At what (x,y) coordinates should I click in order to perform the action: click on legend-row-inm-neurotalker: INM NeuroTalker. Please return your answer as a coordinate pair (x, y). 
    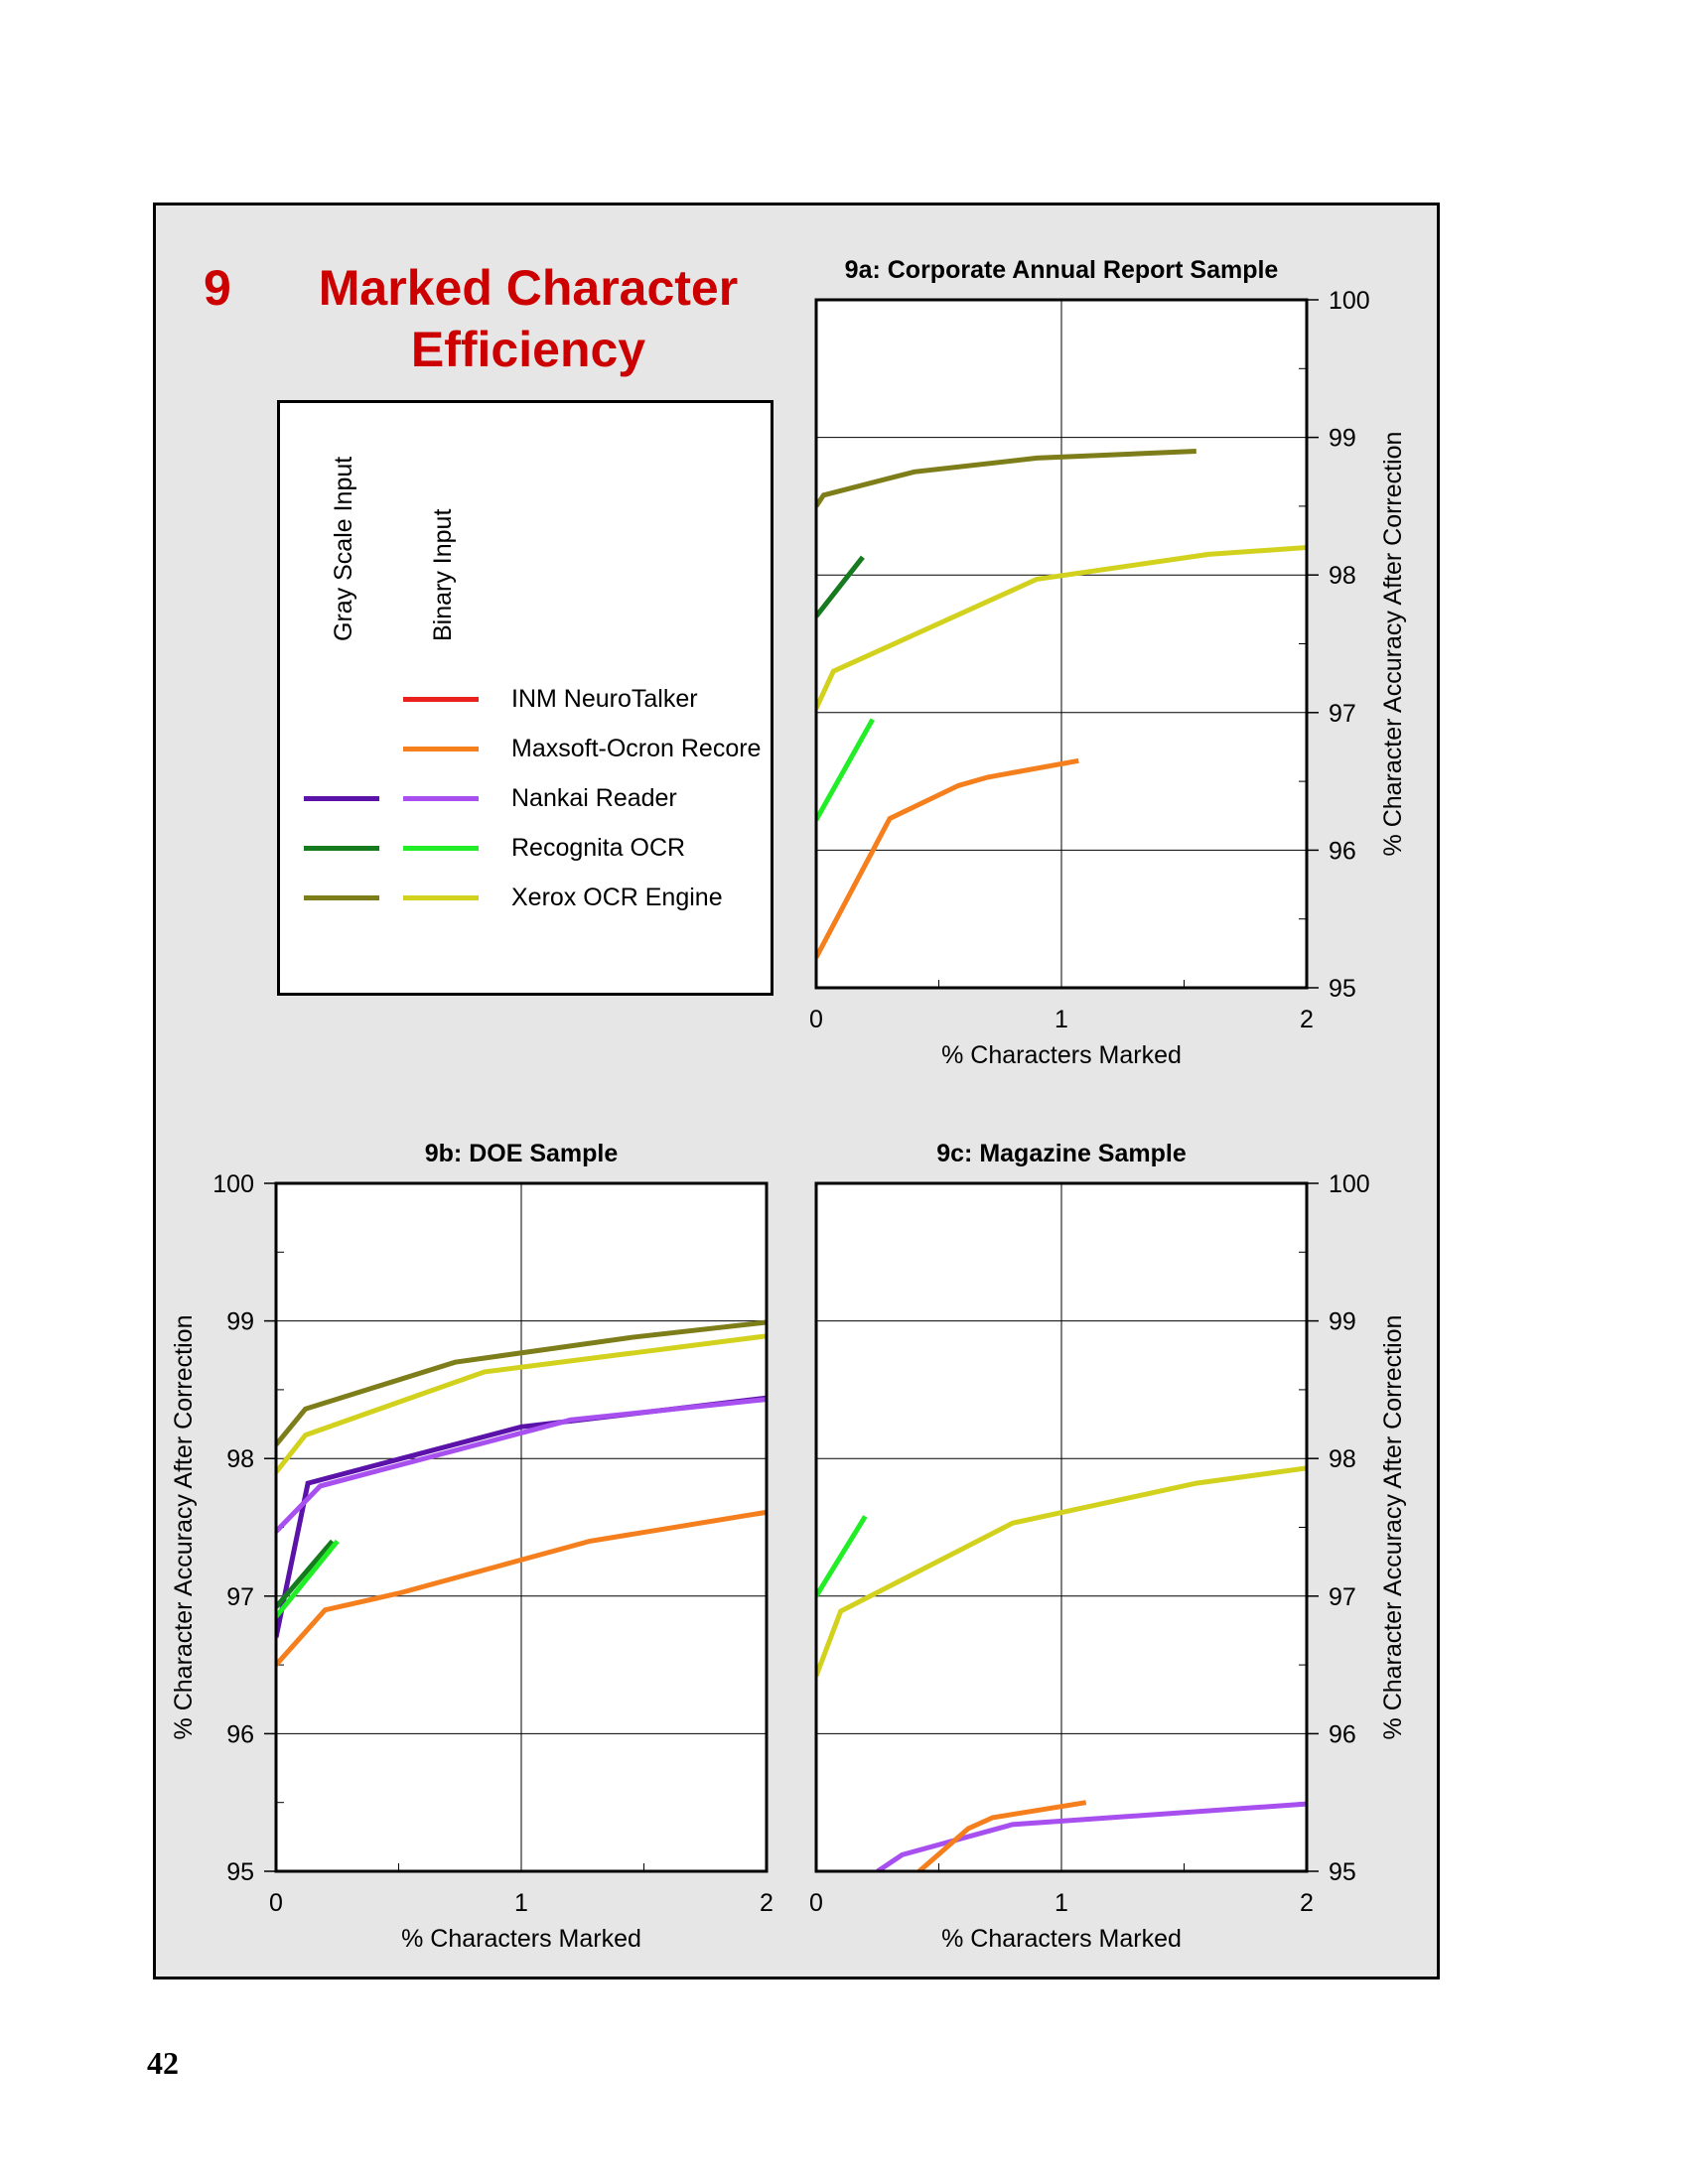
    Looking at the image, I should click on (528, 699).